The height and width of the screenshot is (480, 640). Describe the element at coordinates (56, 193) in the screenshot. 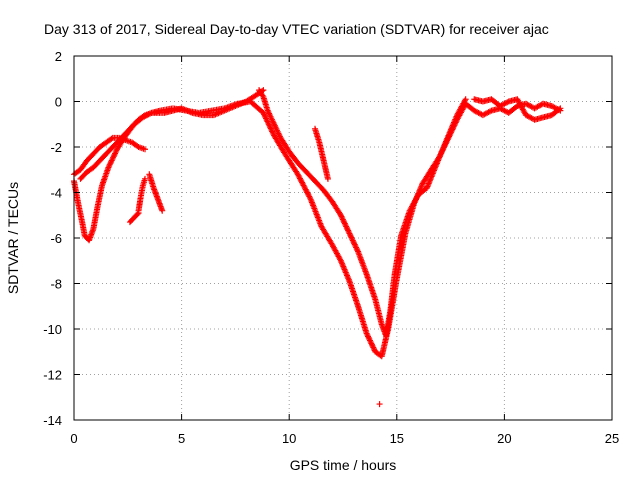

I see `y-tick-label: -4` at that location.